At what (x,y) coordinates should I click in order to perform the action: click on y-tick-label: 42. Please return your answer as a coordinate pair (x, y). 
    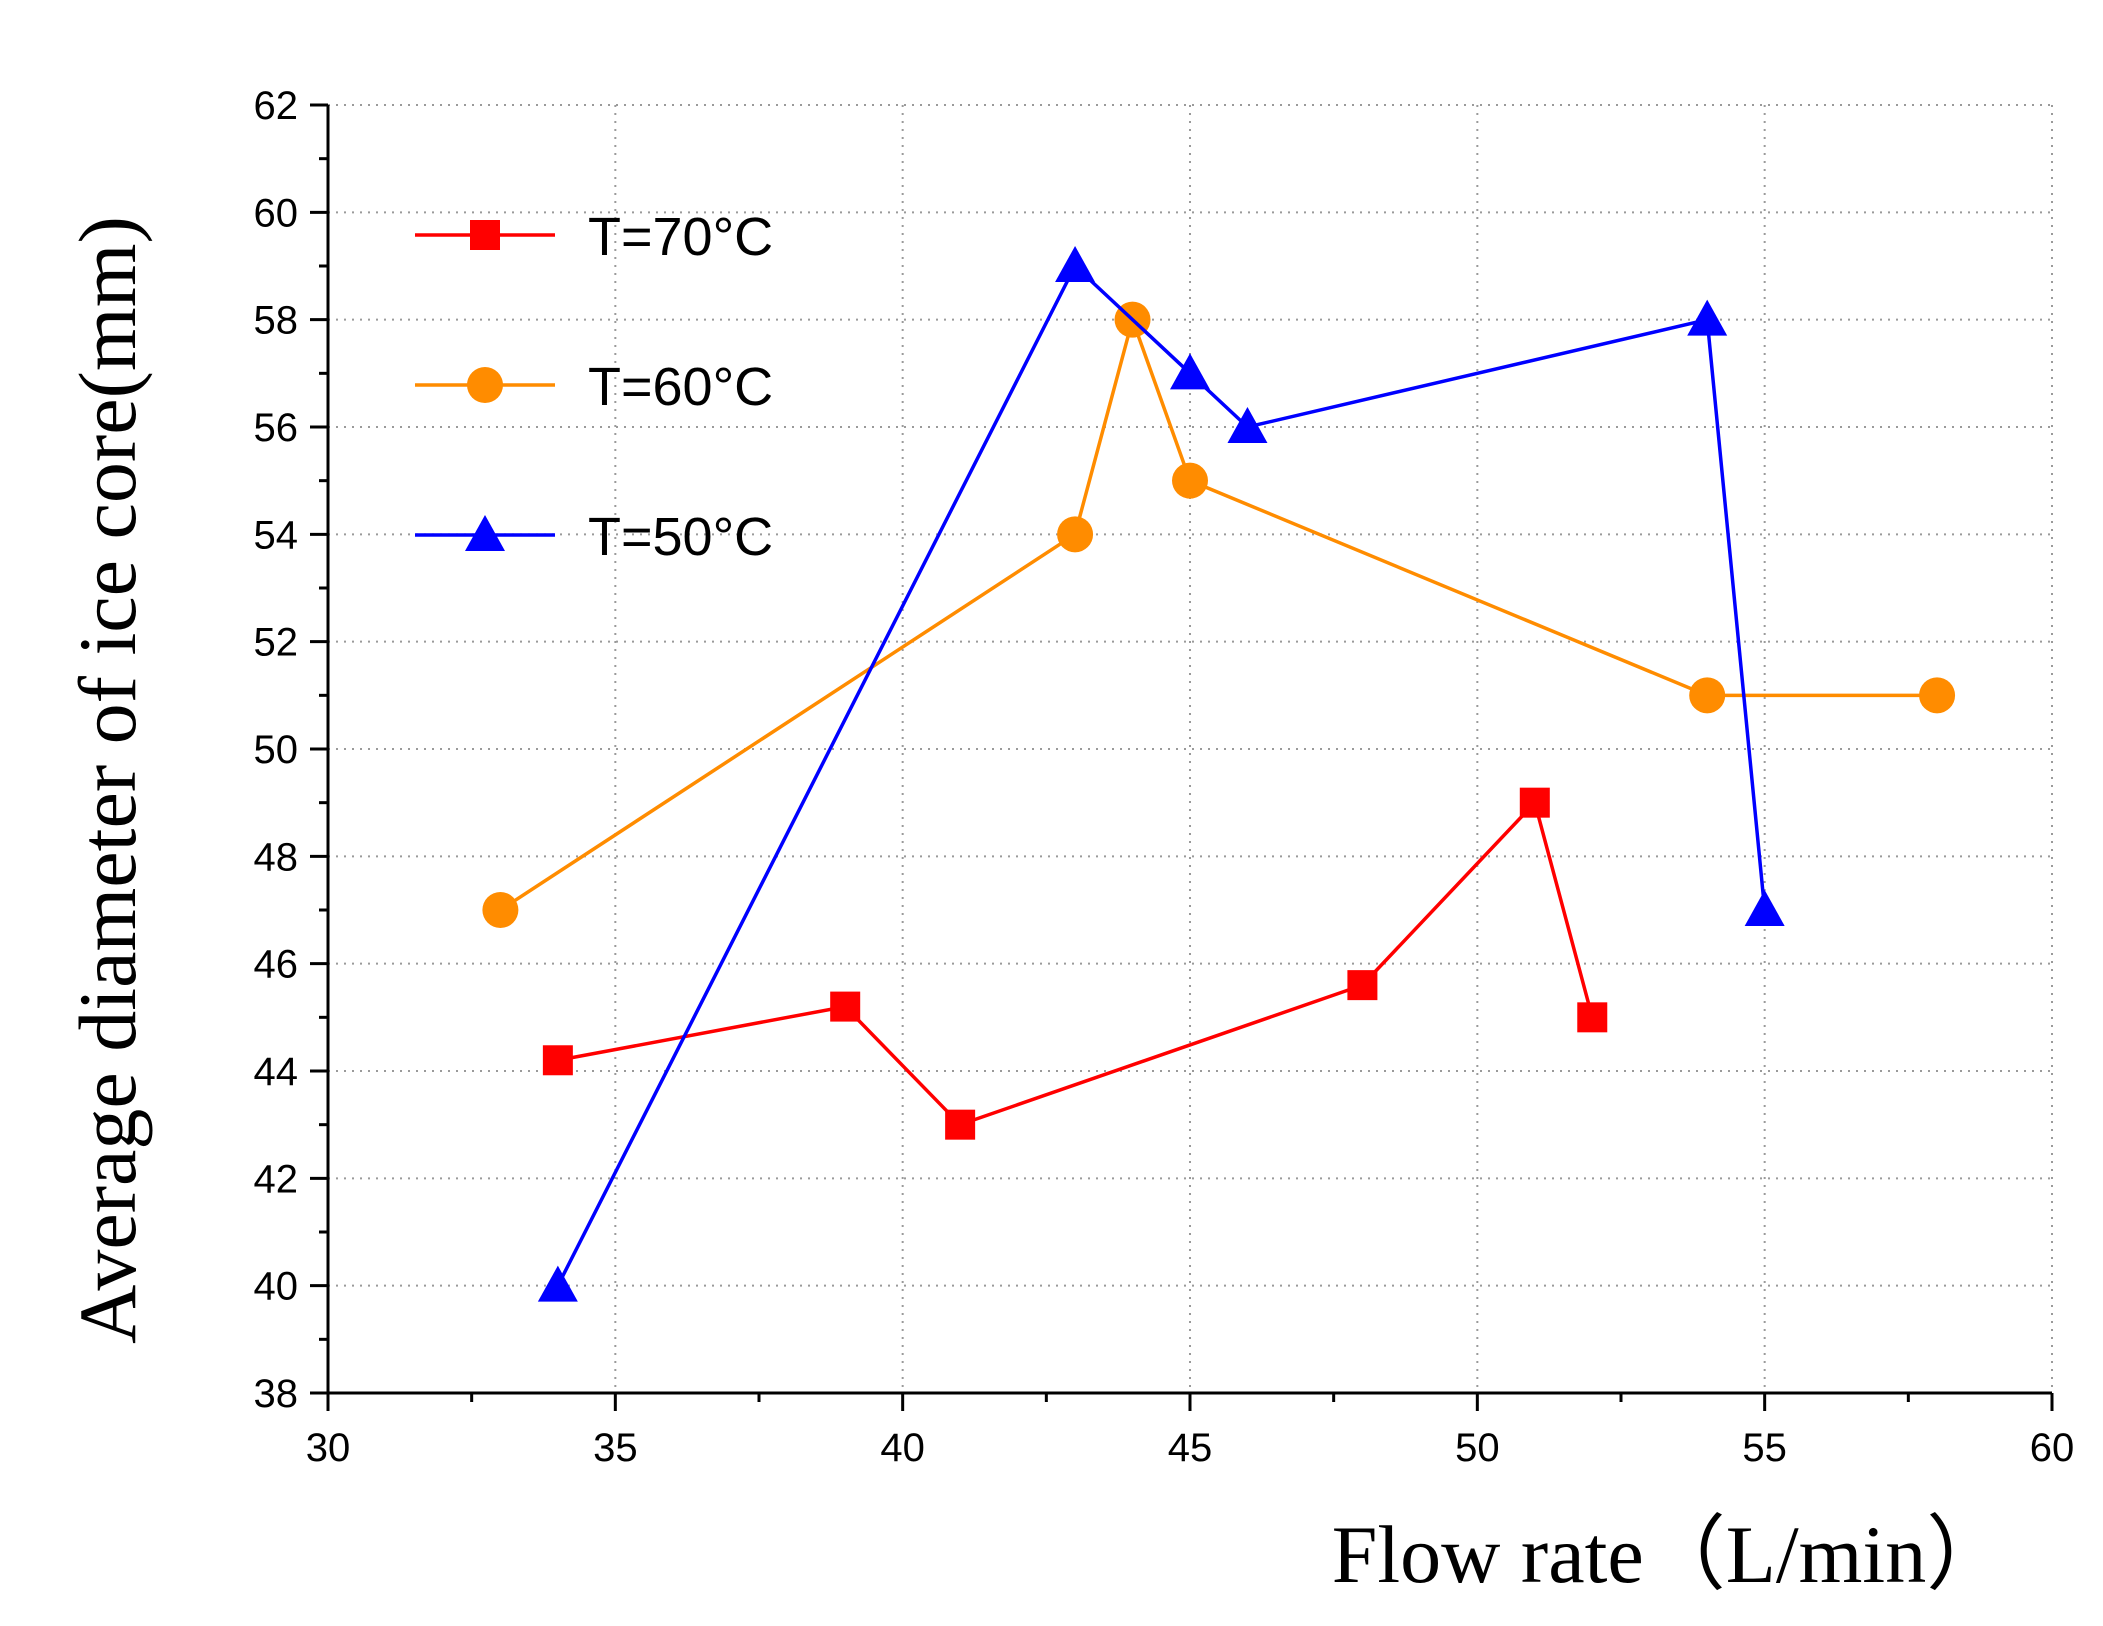
    Looking at the image, I should click on (276, 1179).